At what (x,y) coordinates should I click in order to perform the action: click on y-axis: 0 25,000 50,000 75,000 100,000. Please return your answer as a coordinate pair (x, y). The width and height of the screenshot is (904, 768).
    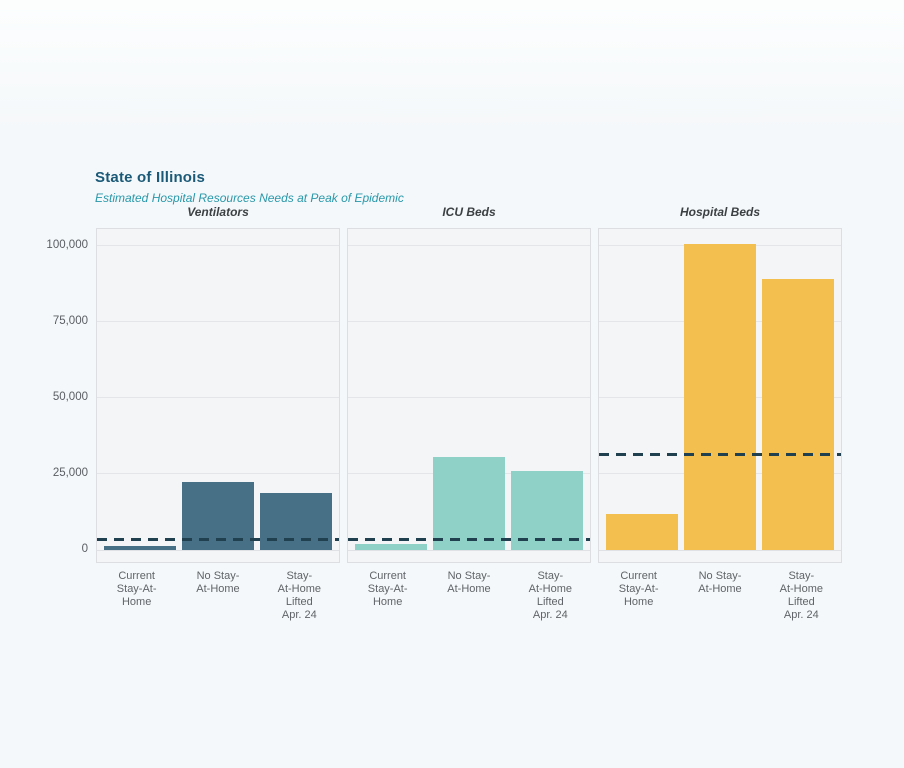
    Looking at the image, I should click on (44, 395).